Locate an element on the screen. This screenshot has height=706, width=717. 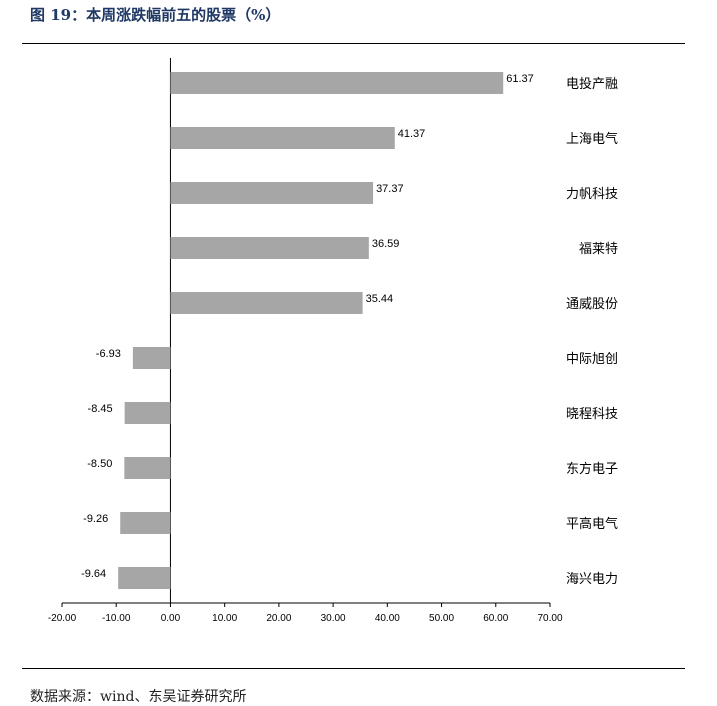
bar-value-label: 41.37 is located at coordinates (412, 134).